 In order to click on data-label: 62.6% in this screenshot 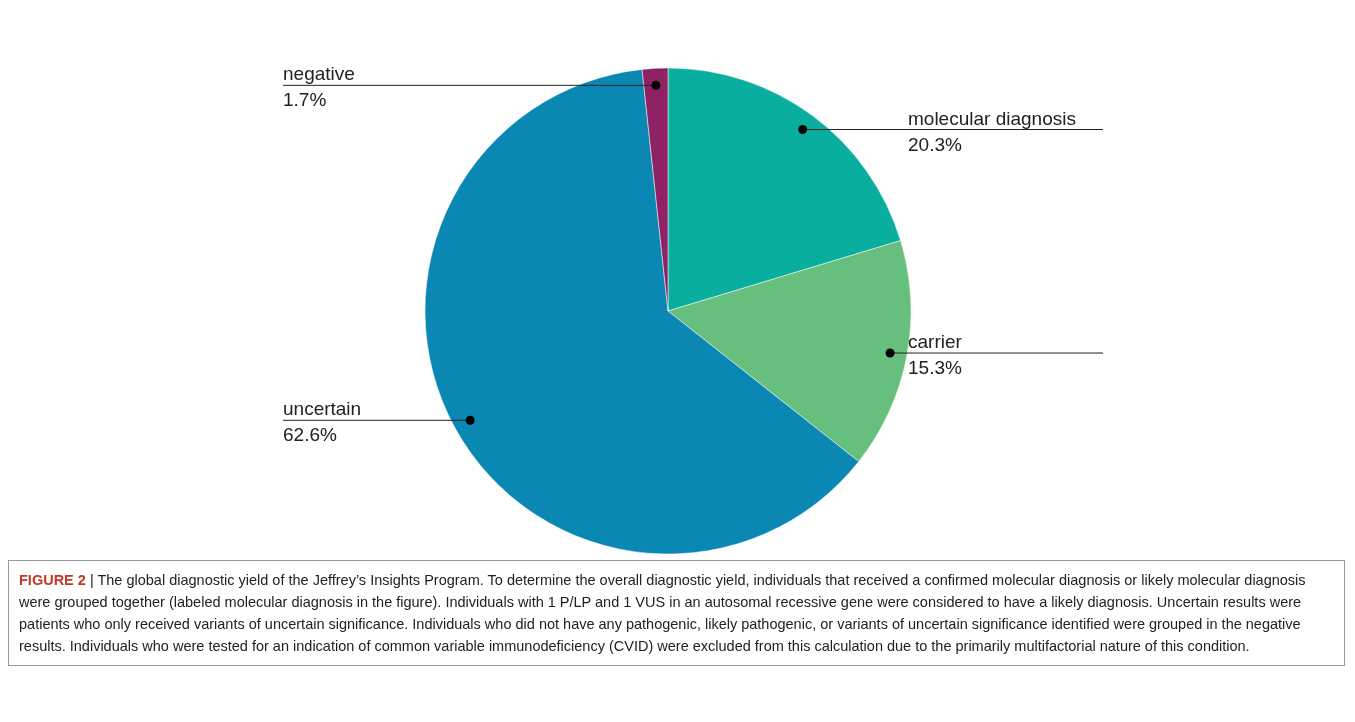, I will do `click(310, 435)`.